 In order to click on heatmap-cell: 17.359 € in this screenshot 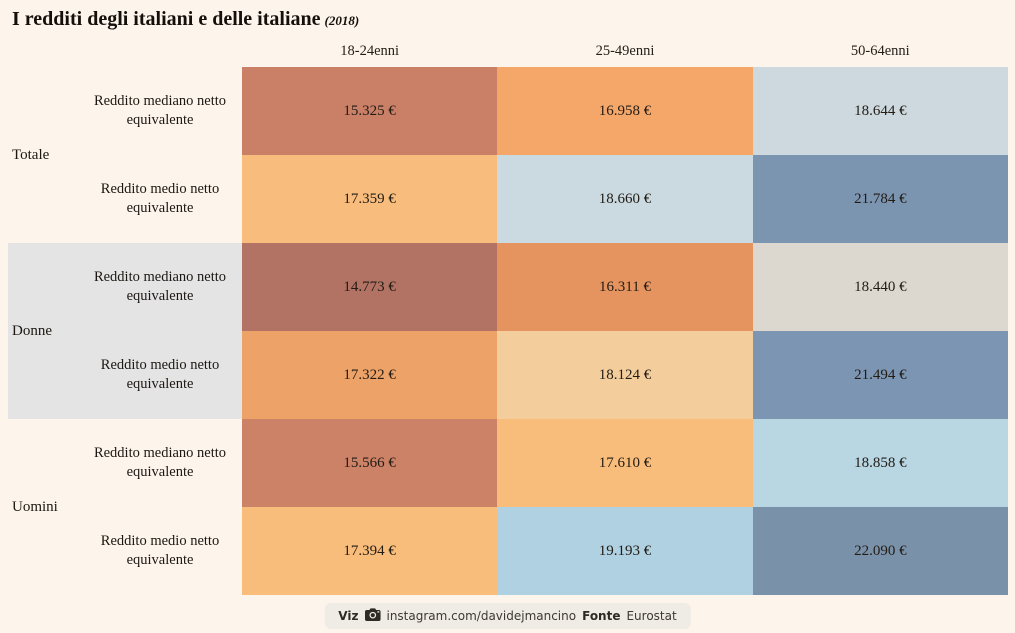, I will do `click(370, 199)`.